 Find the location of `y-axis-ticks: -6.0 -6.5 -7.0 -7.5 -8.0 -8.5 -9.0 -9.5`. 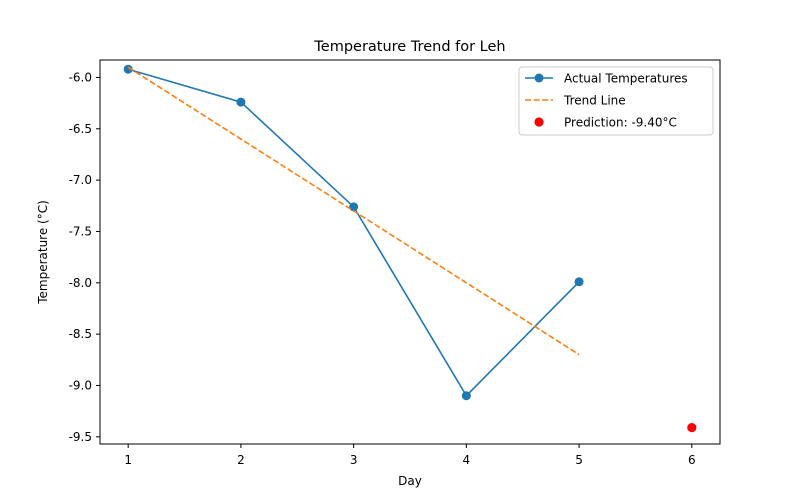

y-axis-ticks: -6.0 -6.5 -7.0 -7.5 -8.0 -8.5 -9.0 -9.5 is located at coordinates (84, 257).